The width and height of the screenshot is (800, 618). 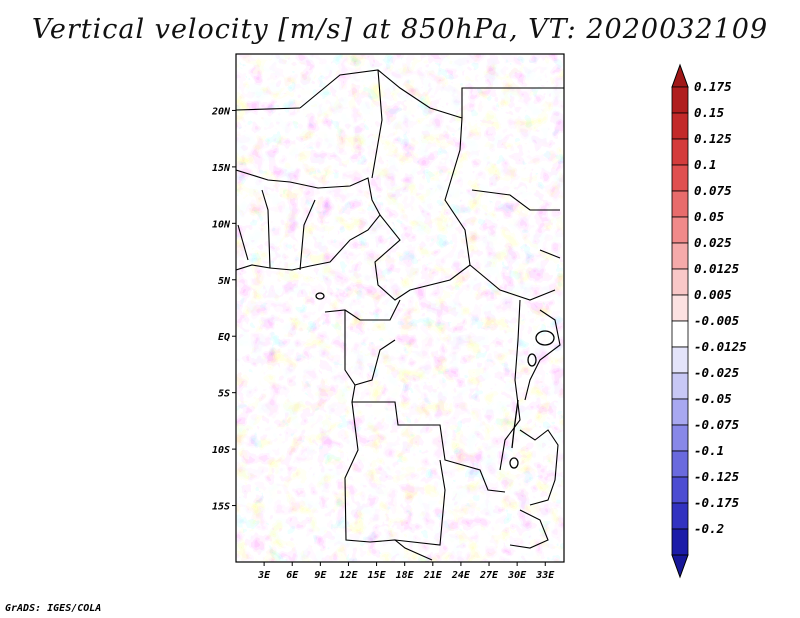 I want to click on longitude-axis: 3E 6E 9E 12E 15E 18E 21E 24E 27E 30E 33E, so click(x=406, y=571).